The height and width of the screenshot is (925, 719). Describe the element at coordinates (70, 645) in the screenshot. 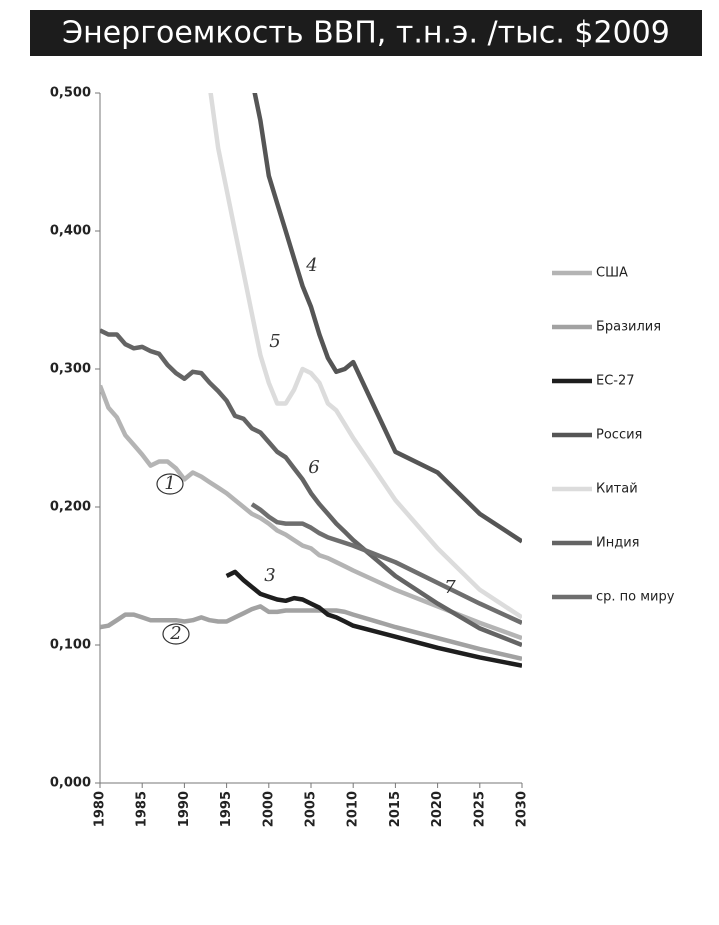

I see `y-tick-label: 0,100` at that location.